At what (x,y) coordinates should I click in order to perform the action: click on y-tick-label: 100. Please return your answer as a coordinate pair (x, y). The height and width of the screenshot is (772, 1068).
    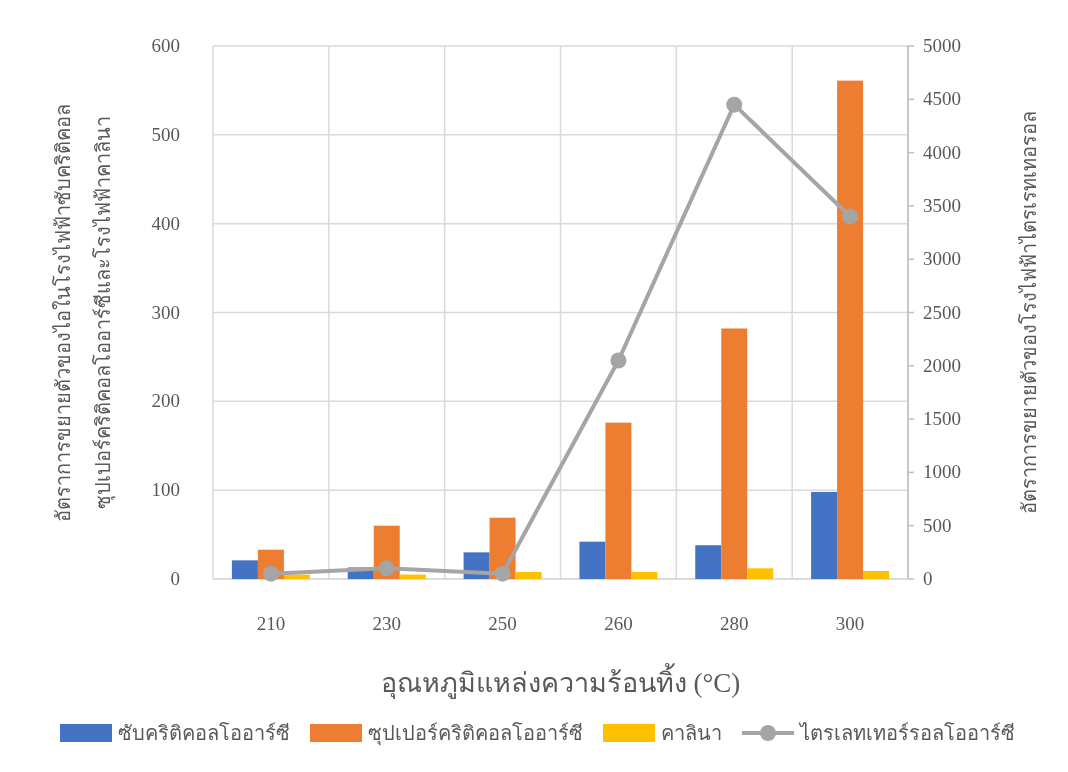
    Looking at the image, I should click on (165, 490).